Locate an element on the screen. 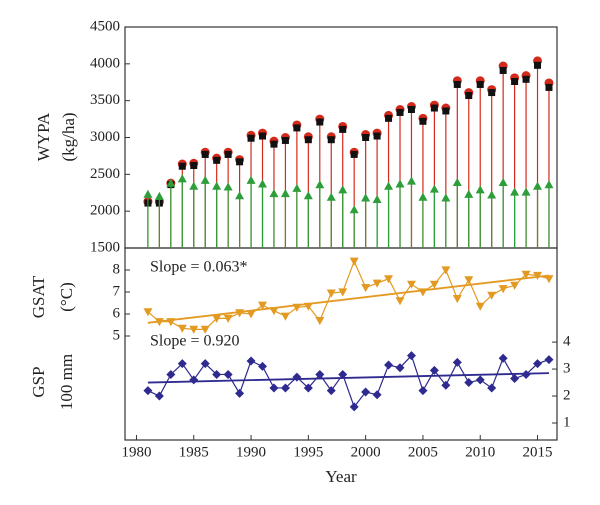  x-tick-label: 2015 is located at coordinates (538, 452).